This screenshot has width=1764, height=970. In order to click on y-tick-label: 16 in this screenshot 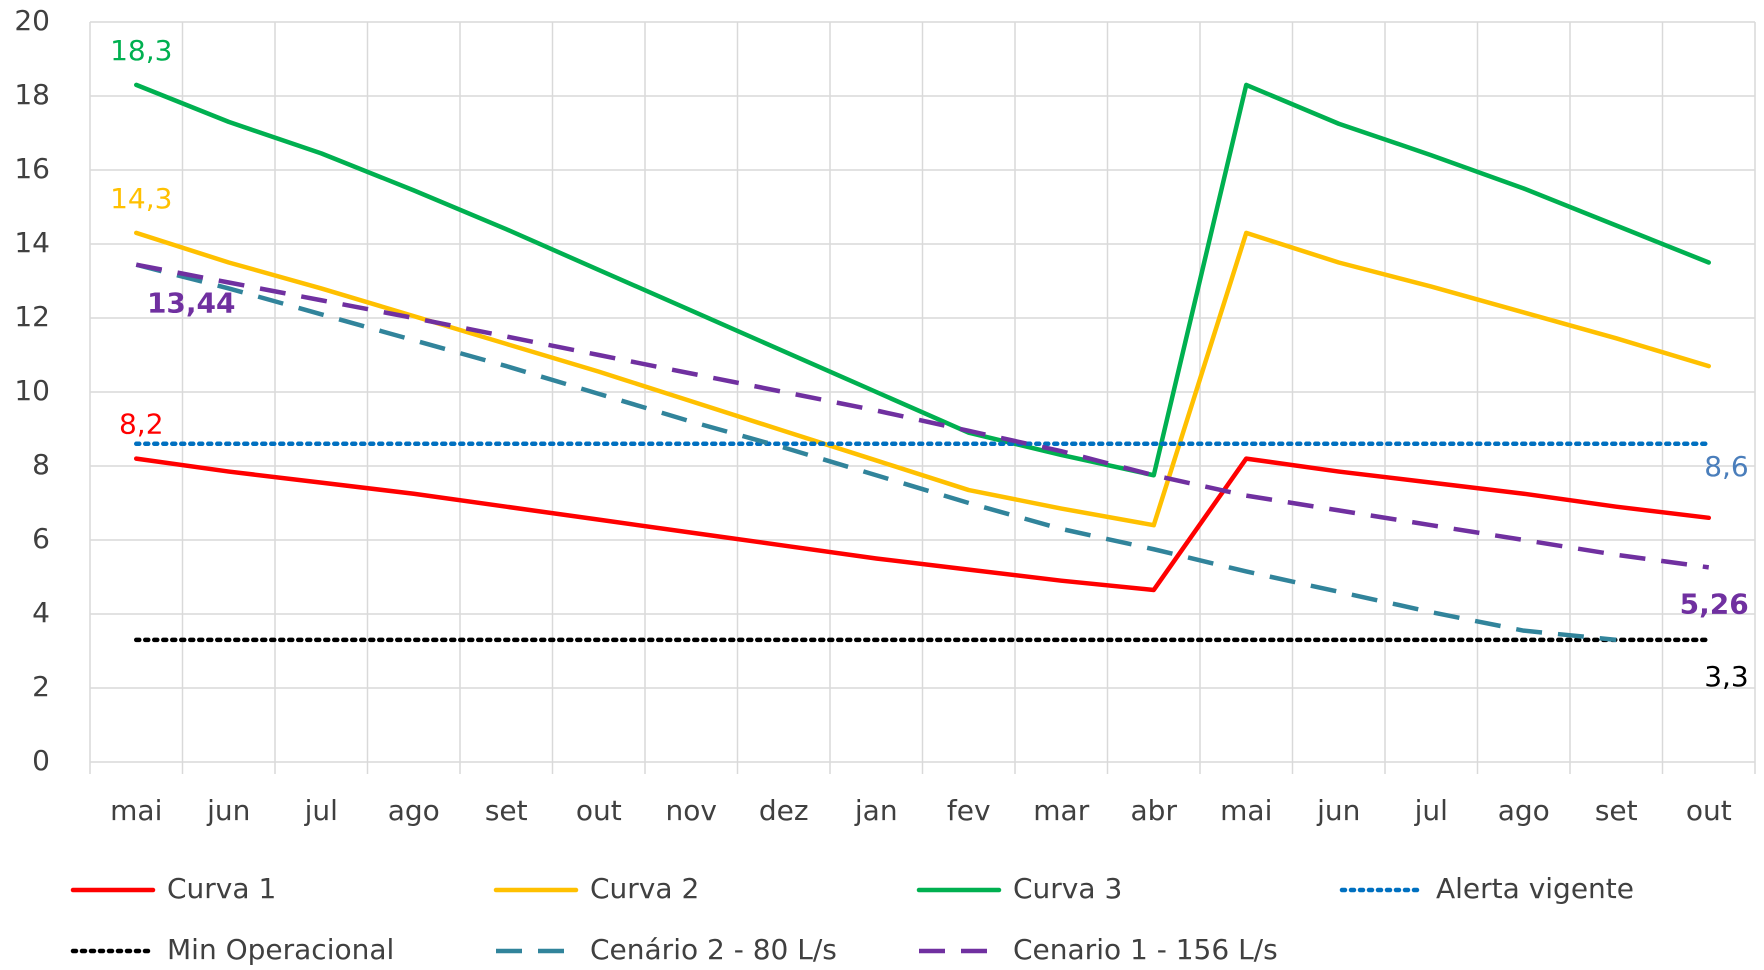, I will do `click(32, 168)`.